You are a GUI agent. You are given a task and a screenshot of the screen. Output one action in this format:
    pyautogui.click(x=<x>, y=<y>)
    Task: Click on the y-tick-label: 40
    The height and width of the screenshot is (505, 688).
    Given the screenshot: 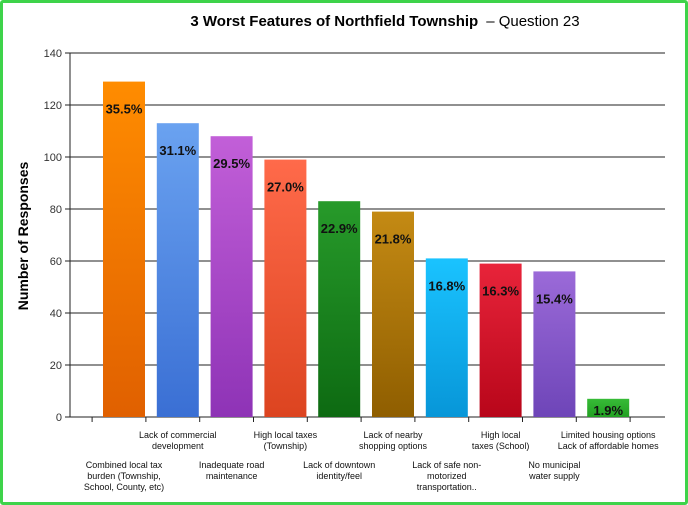 What is the action you would take?
    pyautogui.click(x=56, y=314)
    